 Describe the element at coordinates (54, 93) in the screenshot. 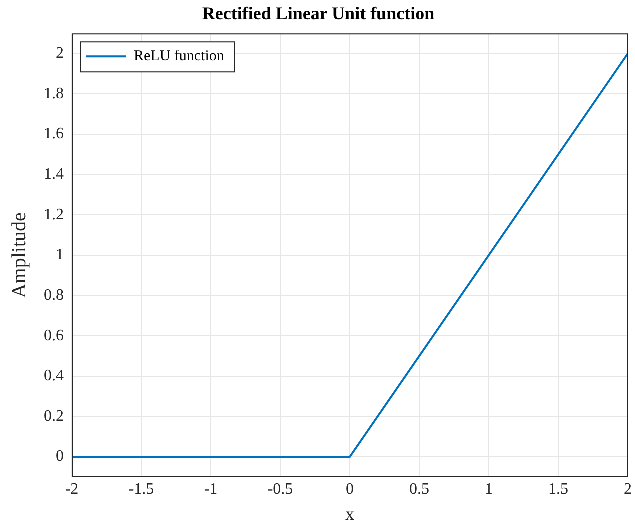

I see `y-tick-label: 1.8` at that location.